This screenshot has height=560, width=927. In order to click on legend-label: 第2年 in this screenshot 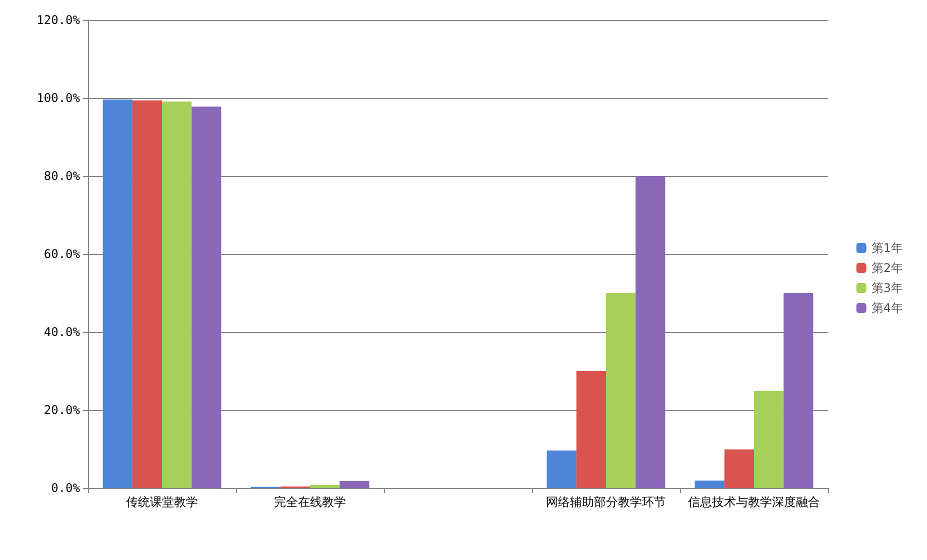, I will do `click(887, 268)`.